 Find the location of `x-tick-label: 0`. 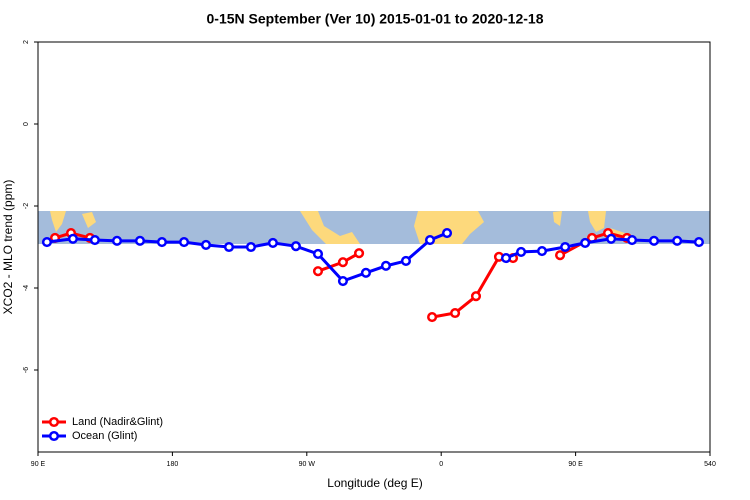

x-tick-label: 0 is located at coordinates (441, 464).